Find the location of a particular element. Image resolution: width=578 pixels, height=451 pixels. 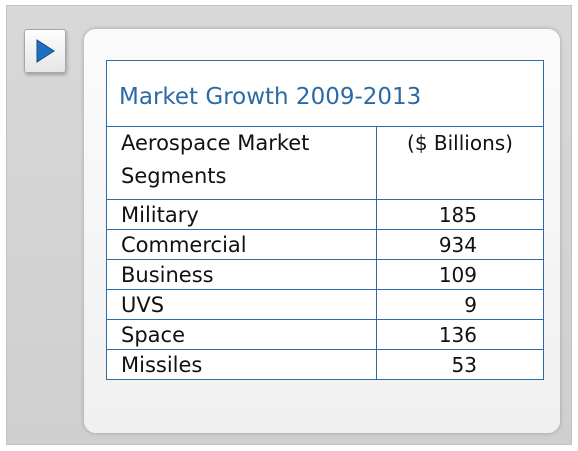

table-title: Market Growth 2009-2013 is located at coordinates (325, 93).